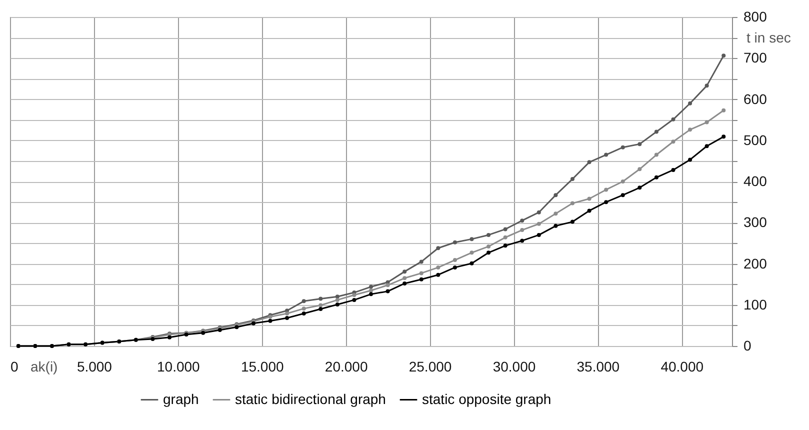  I want to click on x-tick-label: 40.000, so click(682, 366).